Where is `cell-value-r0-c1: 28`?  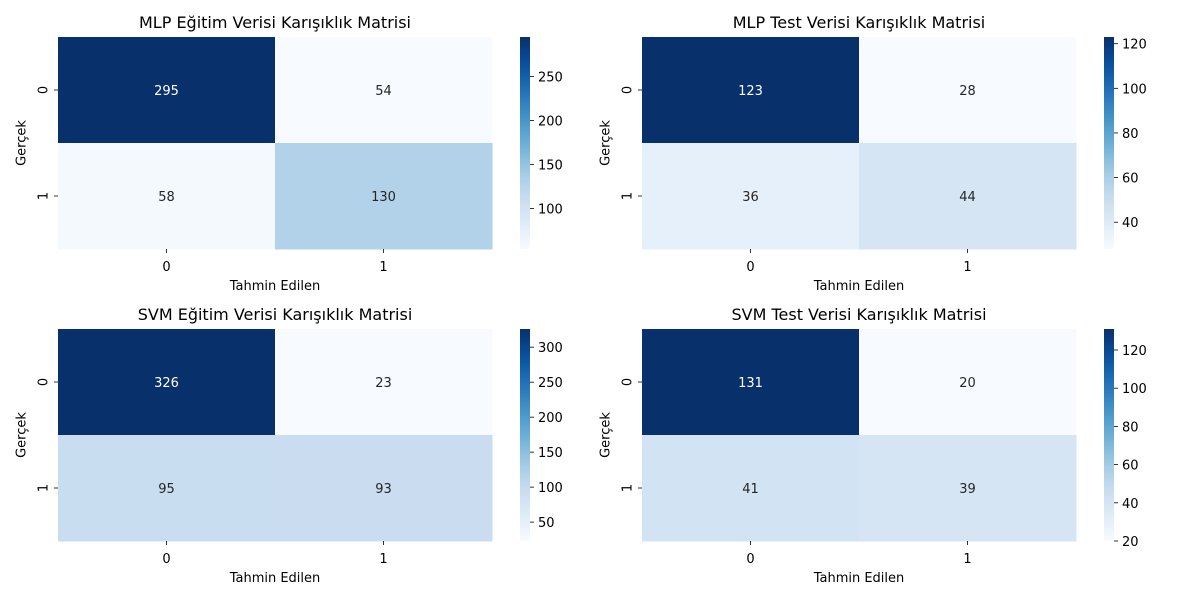 cell-value-r0-c1: 28 is located at coordinates (967, 91).